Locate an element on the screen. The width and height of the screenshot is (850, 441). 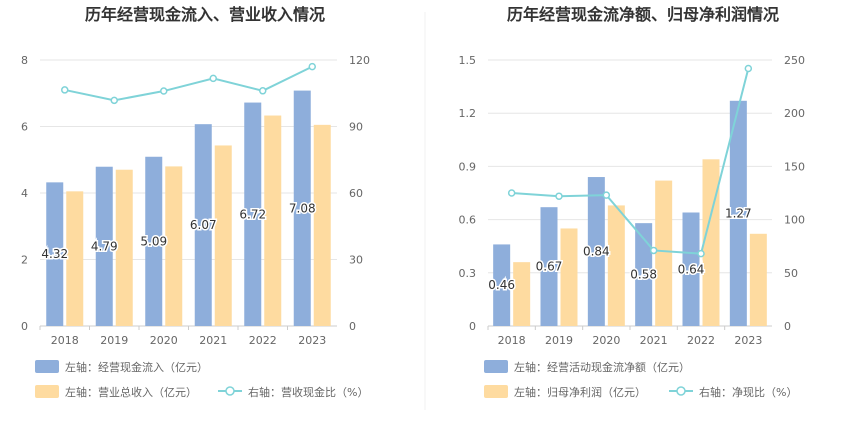
left-data-label: 4.79 is located at coordinates (104, 246).